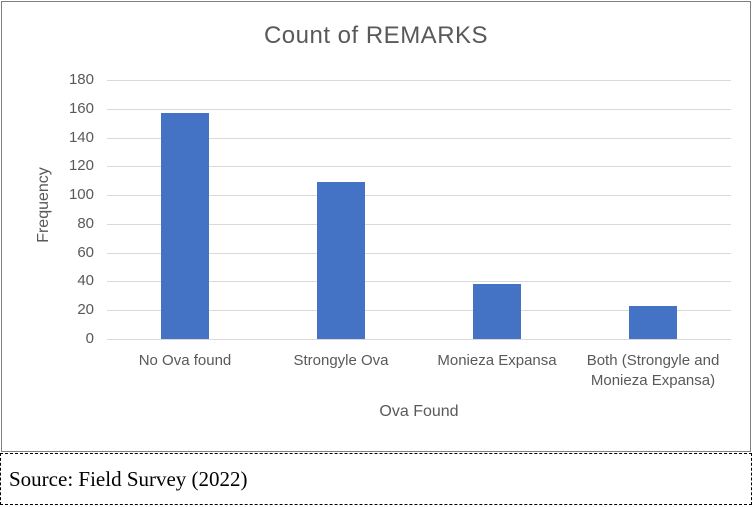 The image size is (756, 507). What do you see at coordinates (128, 479) in the screenshot?
I see `source-caption: Source: Field Survey (2022)` at bounding box center [128, 479].